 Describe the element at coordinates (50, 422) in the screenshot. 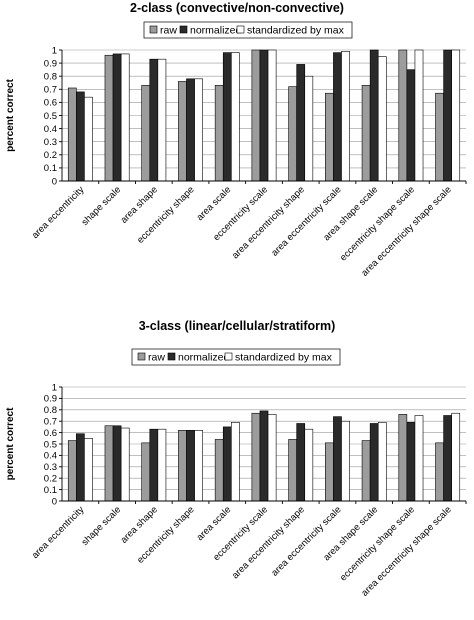

I see `y-tick-label: 0.7` at that location.